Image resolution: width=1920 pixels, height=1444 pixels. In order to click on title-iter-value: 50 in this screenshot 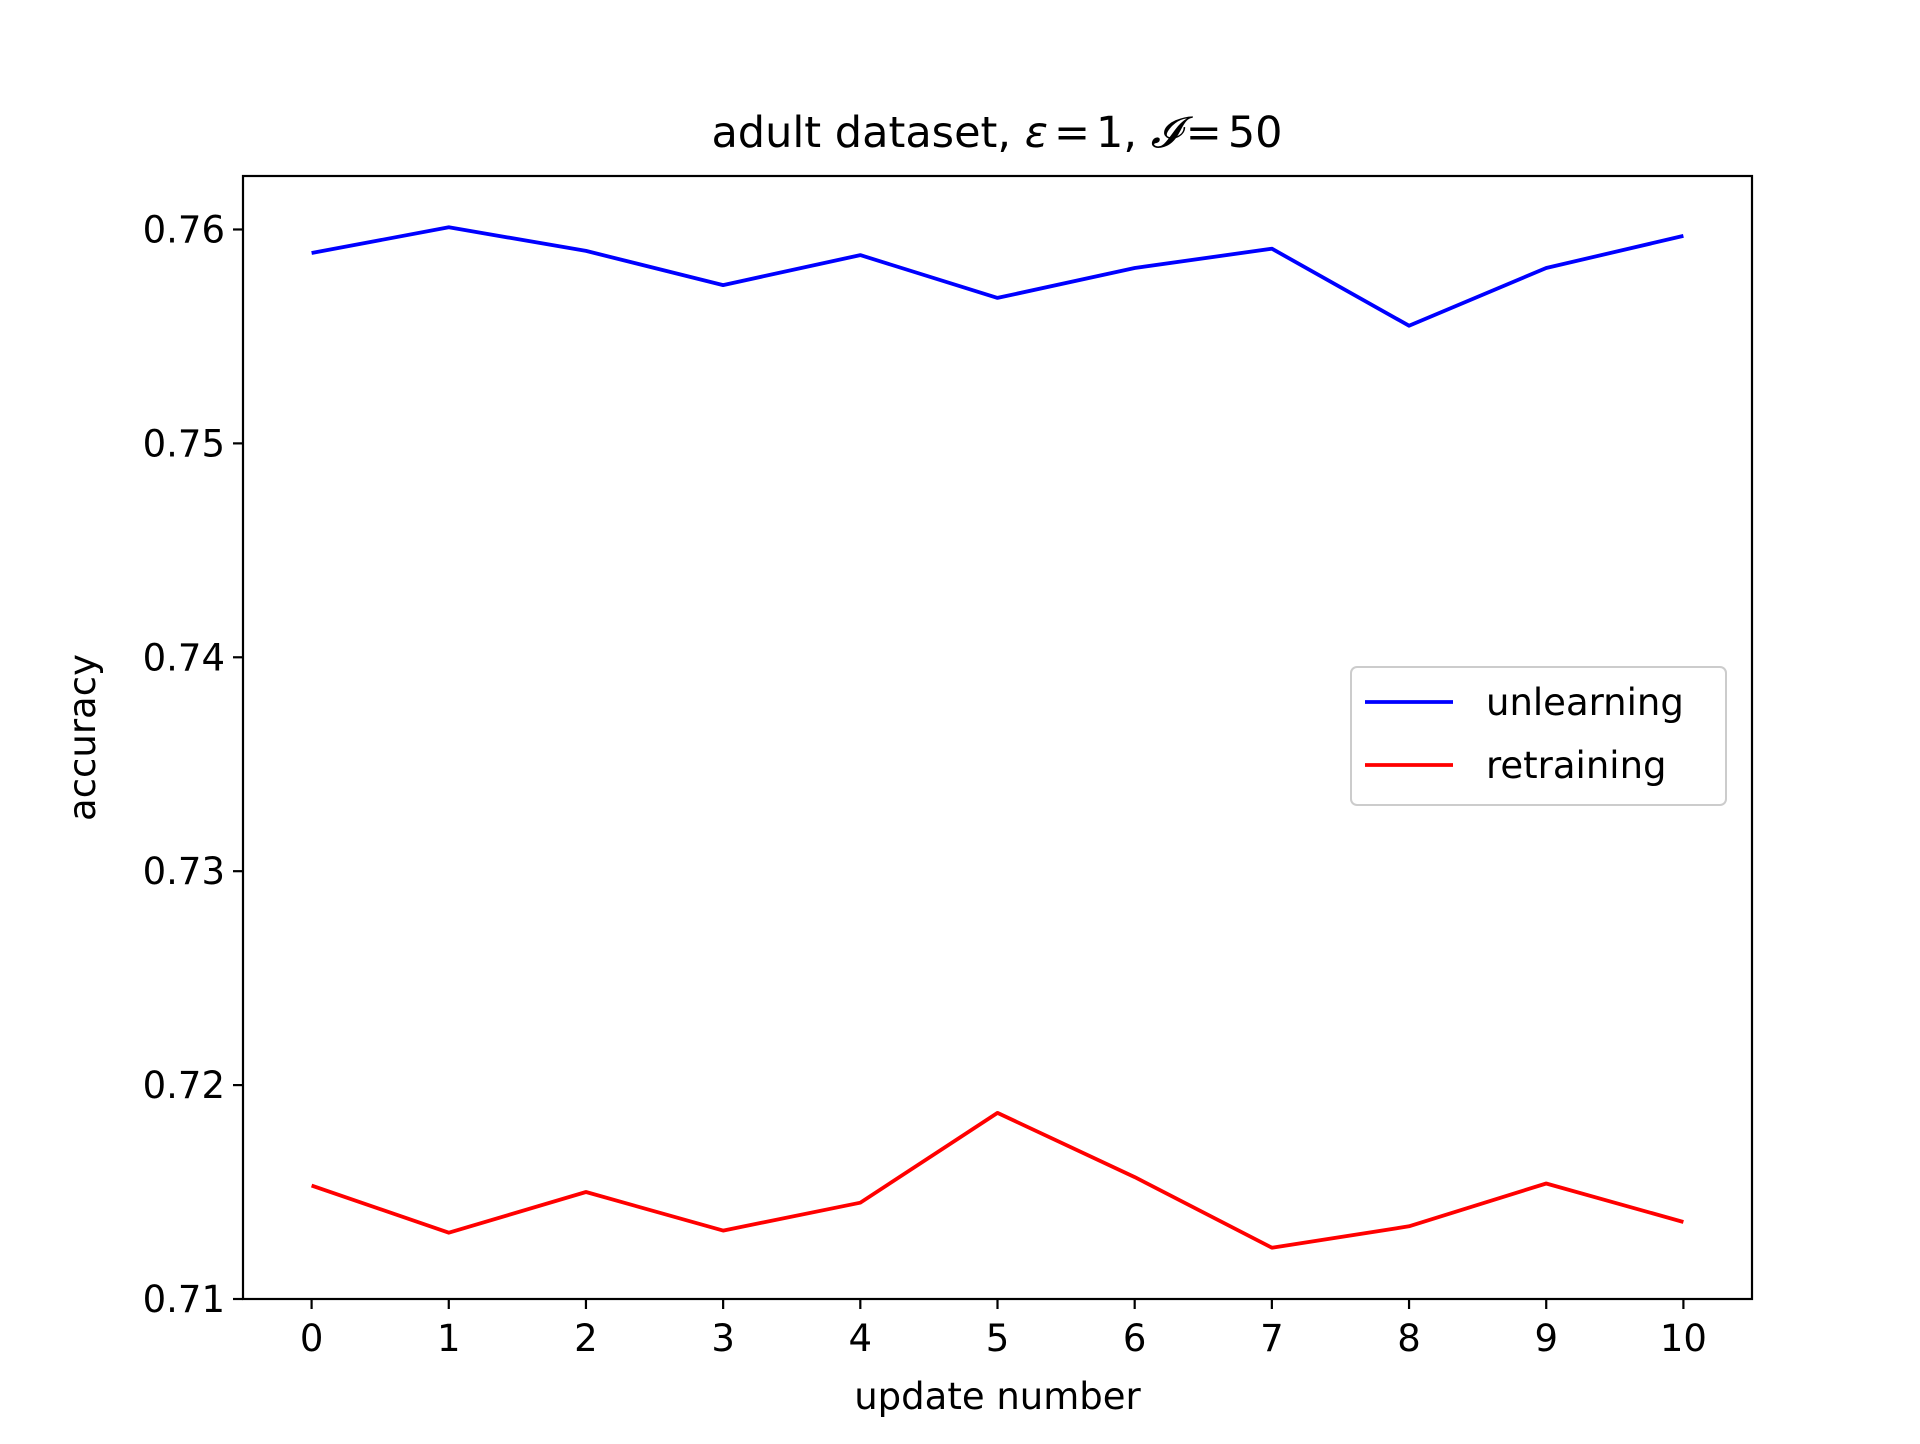, I will do `click(1255, 133)`.